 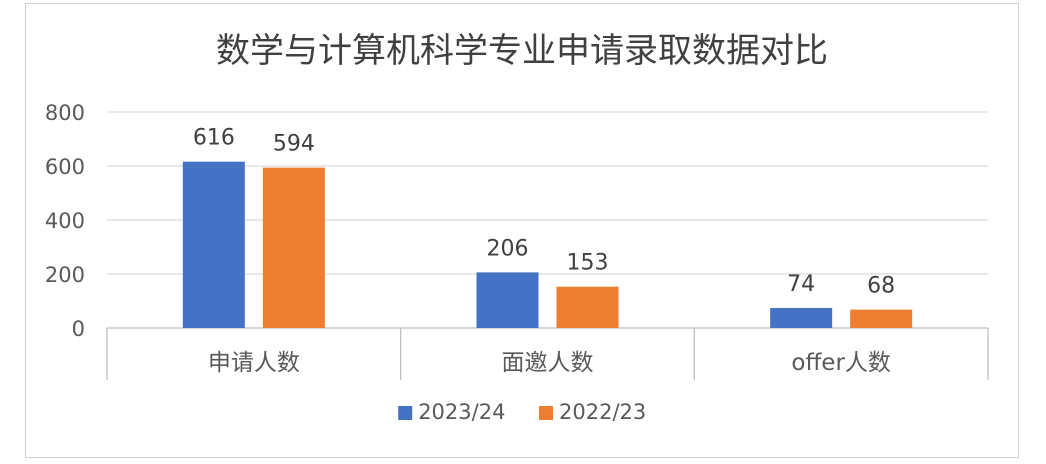 I want to click on y-tick-label: 800, so click(x=65, y=113).